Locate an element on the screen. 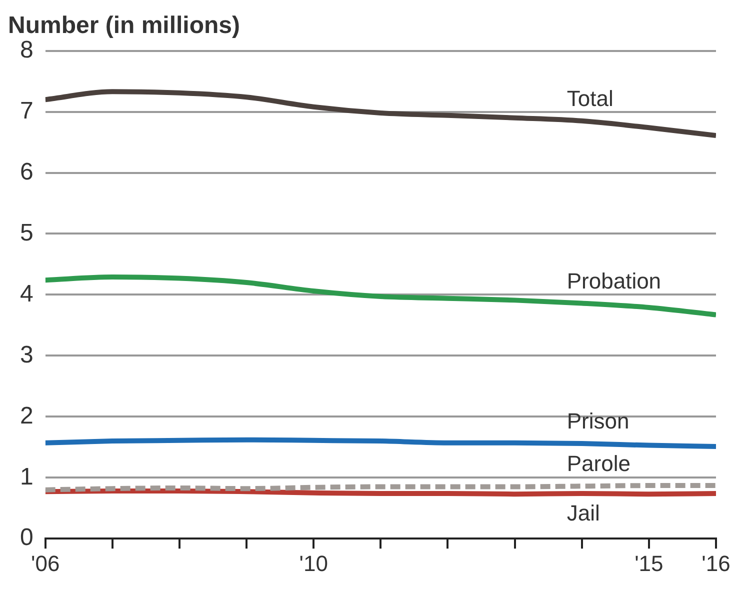 The image size is (744, 589). series-label: Jail is located at coordinates (583, 513).